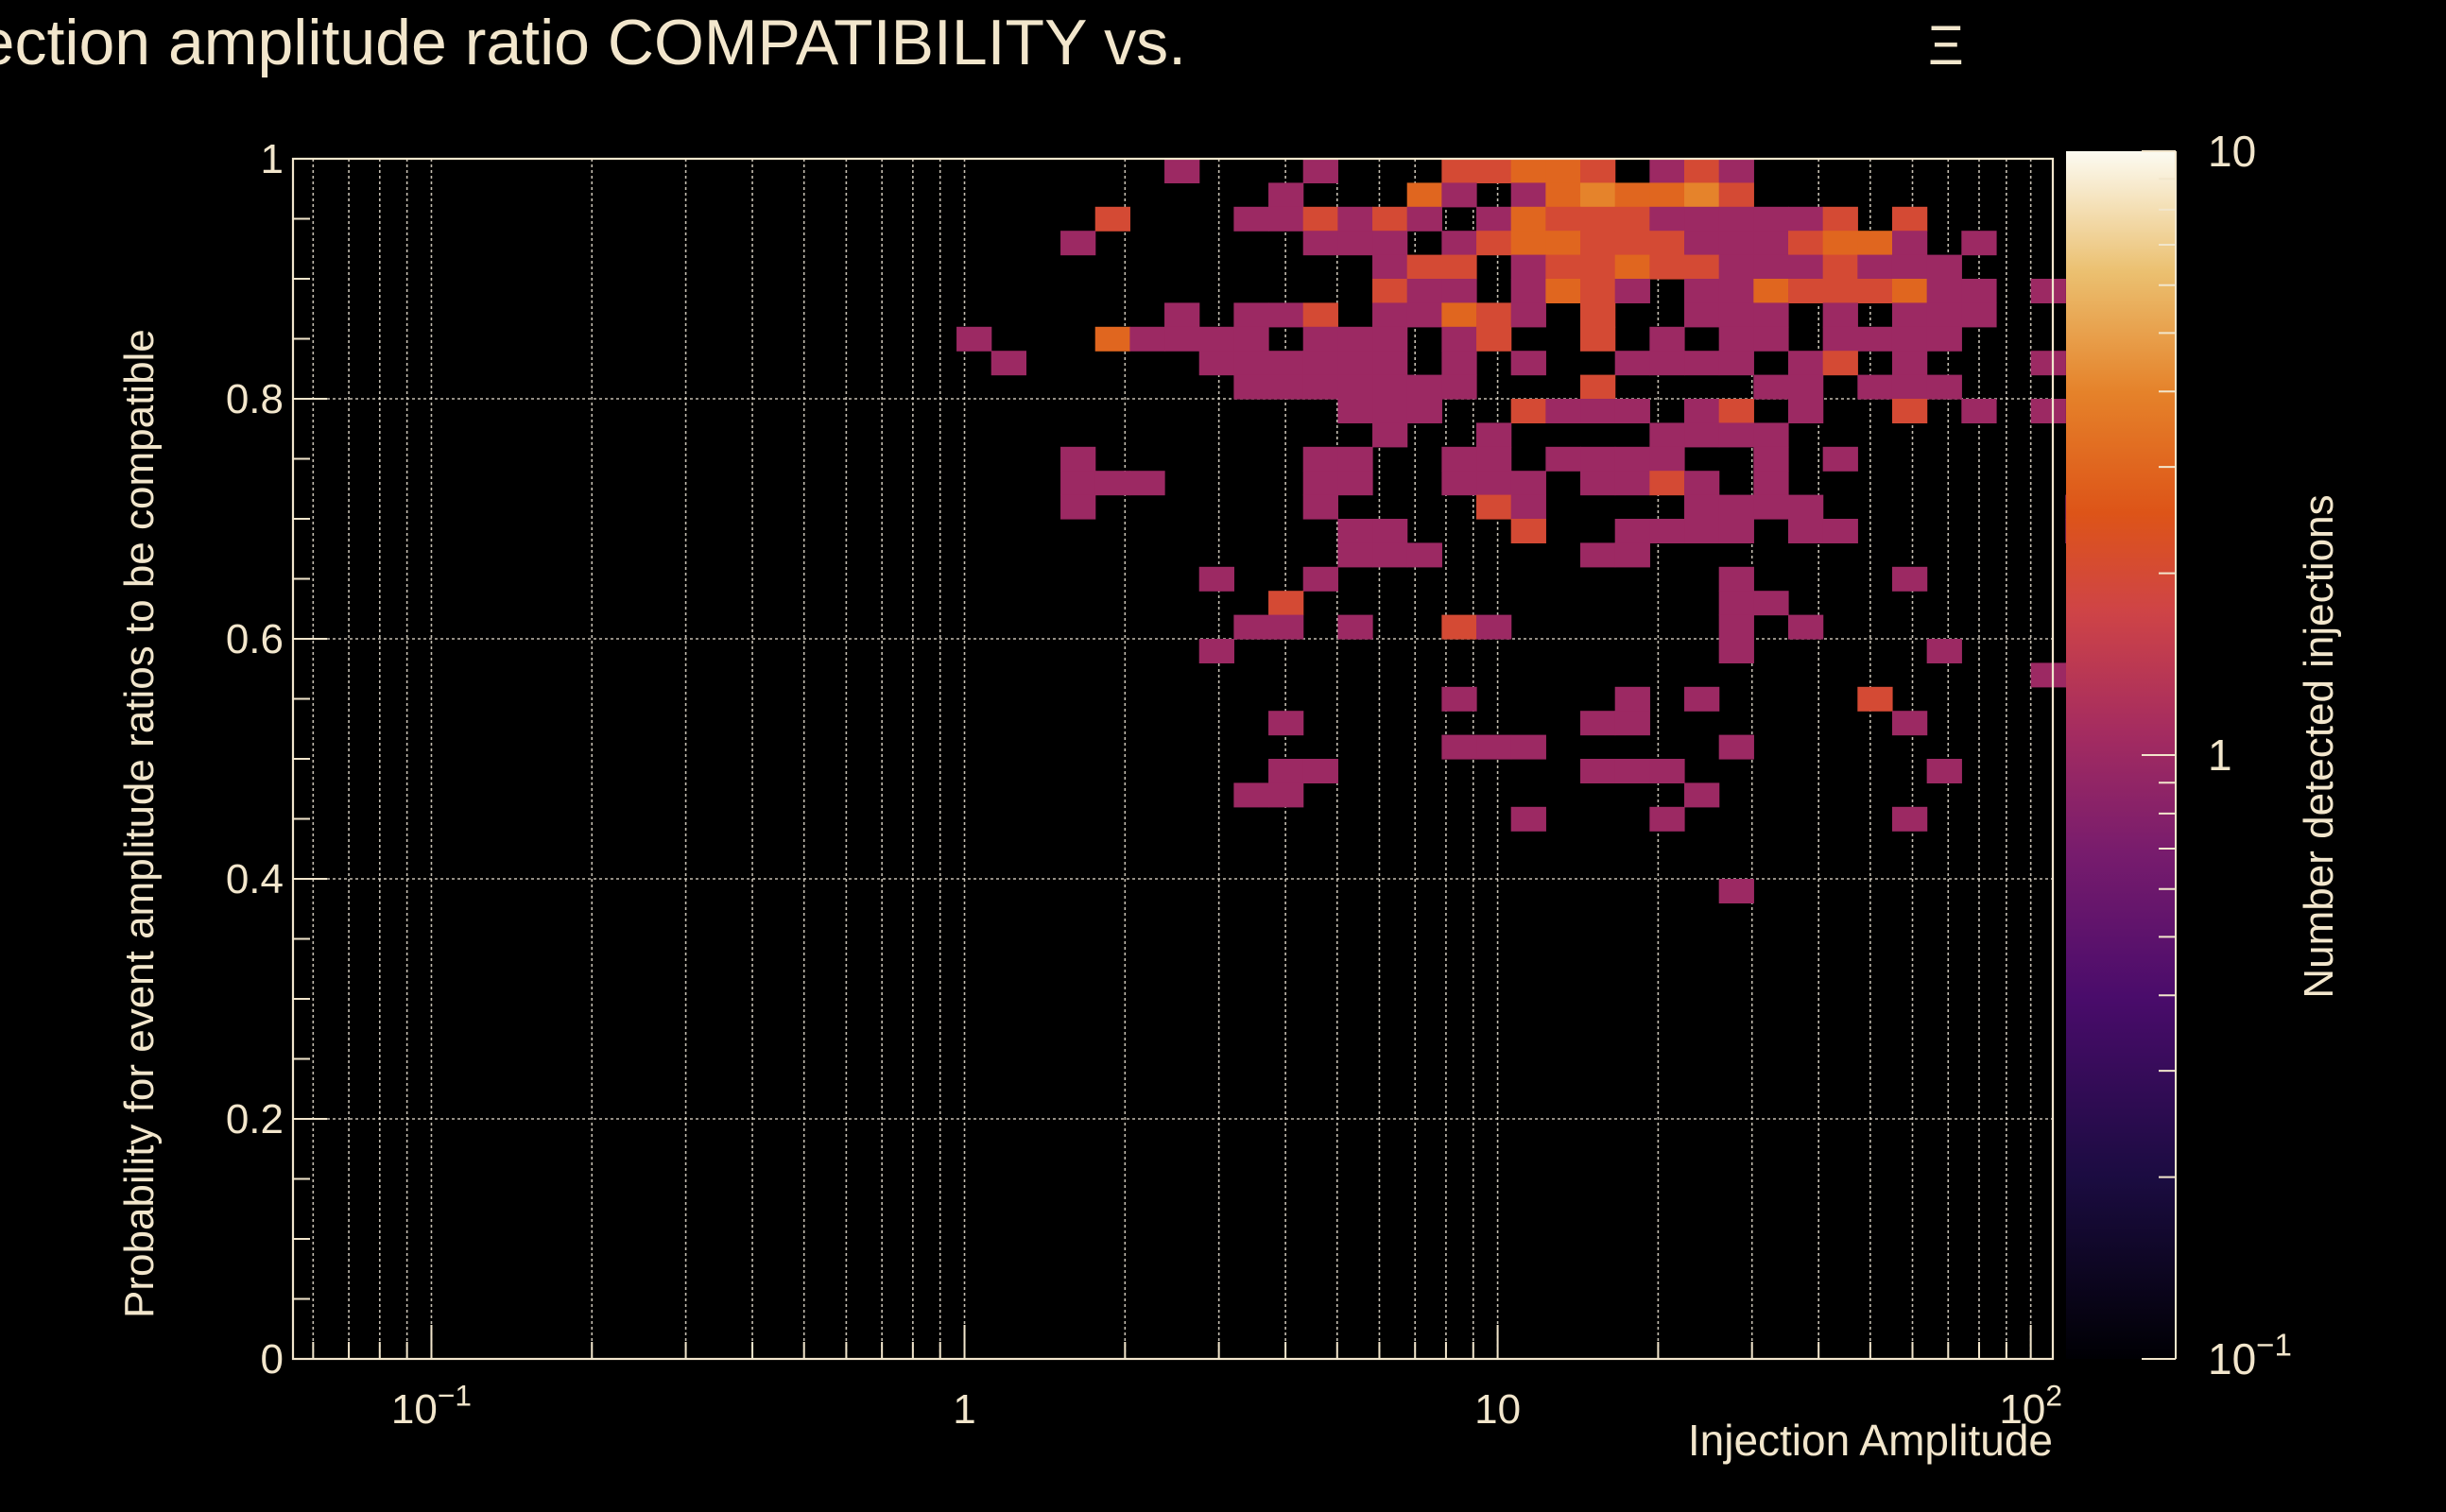  What do you see at coordinates (2250, 1356) in the screenshot?
I see `colorbar-tick-label: 10−1` at bounding box center [2250, 1356].